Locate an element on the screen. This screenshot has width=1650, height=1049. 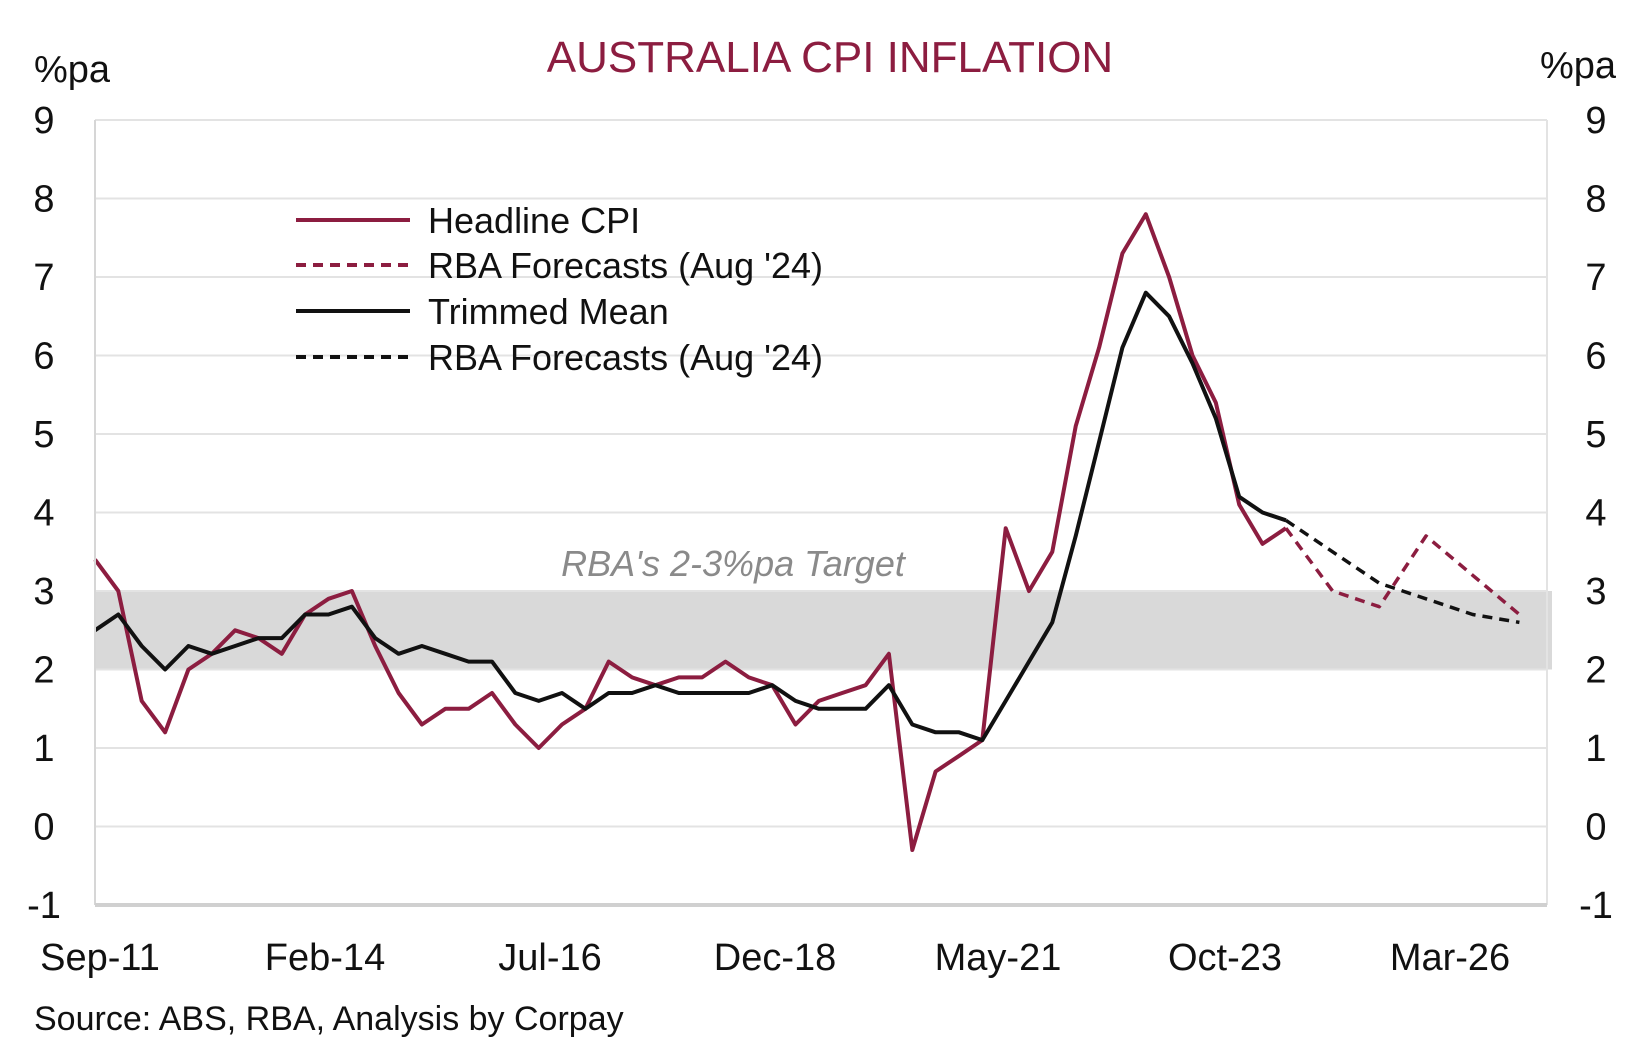
y-tick-label-right: 8 is located at coordinates (1595, 200).